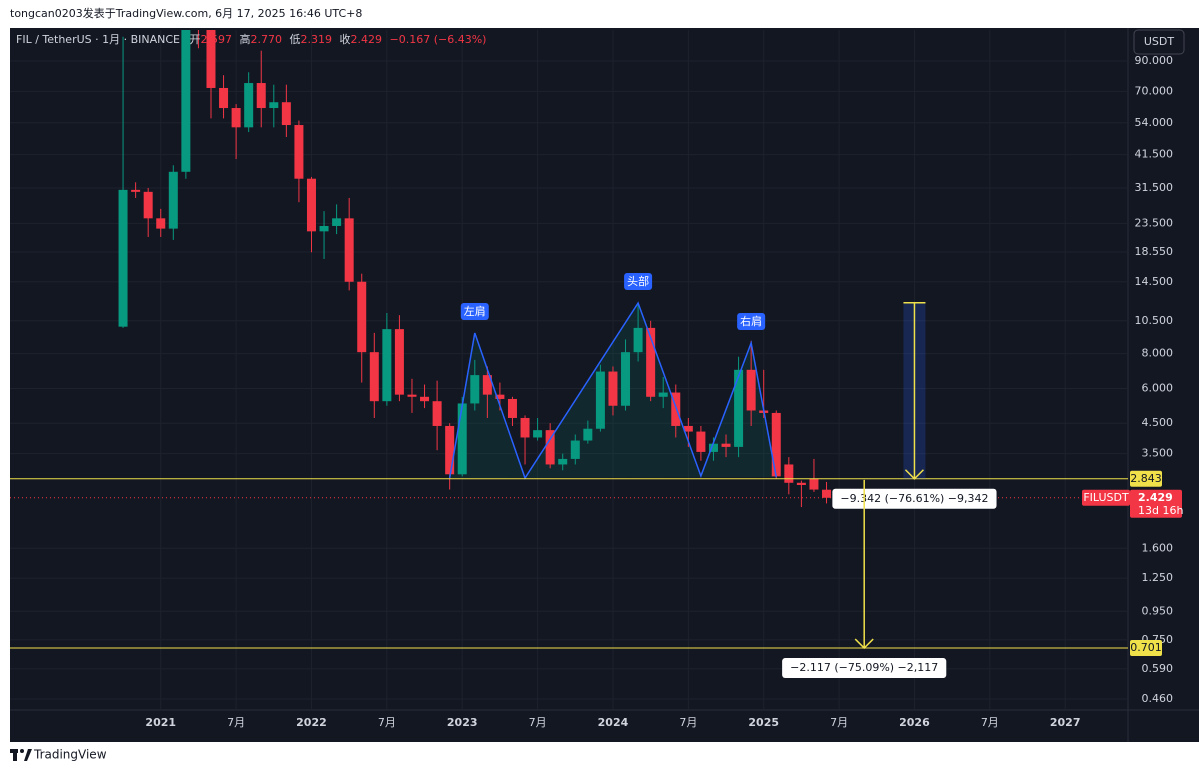 This screenshot has width=1199, height=770. I want to click on legend-change: −0.167 (−6.43%), so click(438, 39).